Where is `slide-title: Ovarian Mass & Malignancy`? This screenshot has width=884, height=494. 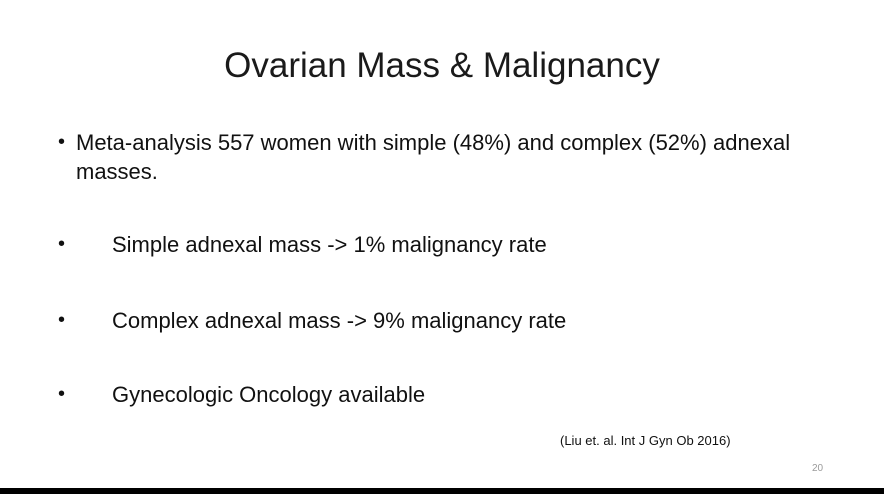 slide-title: Ovarian Mass & Malignancy is located at coordinates (442, 65).